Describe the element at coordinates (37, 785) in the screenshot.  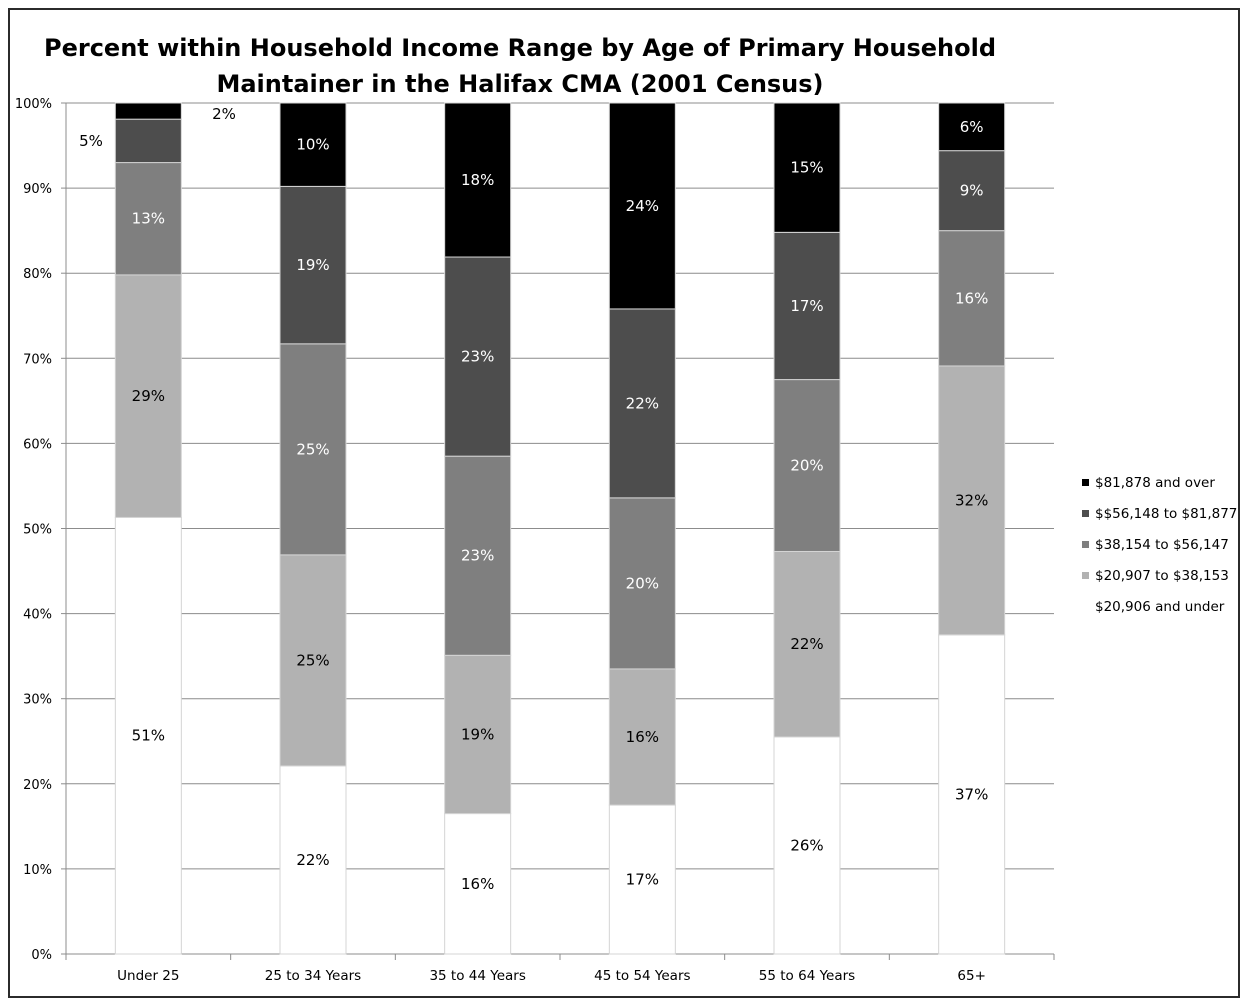
I see `y-tick-label: 20%` at that location.